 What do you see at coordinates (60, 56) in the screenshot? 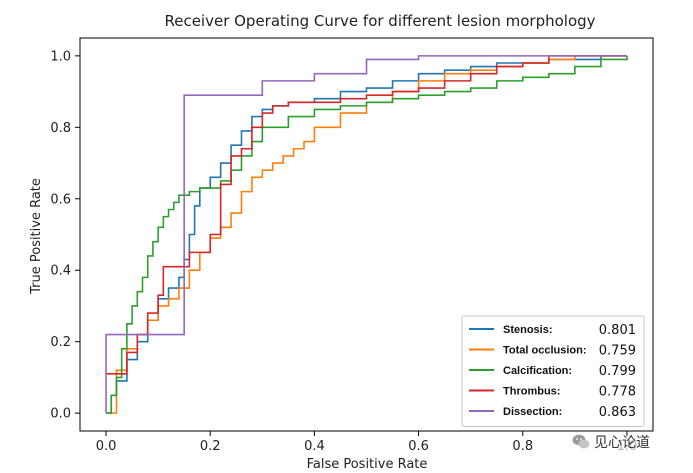
I see `y-tick-label: 1.0` at bounding box center [60, 56].